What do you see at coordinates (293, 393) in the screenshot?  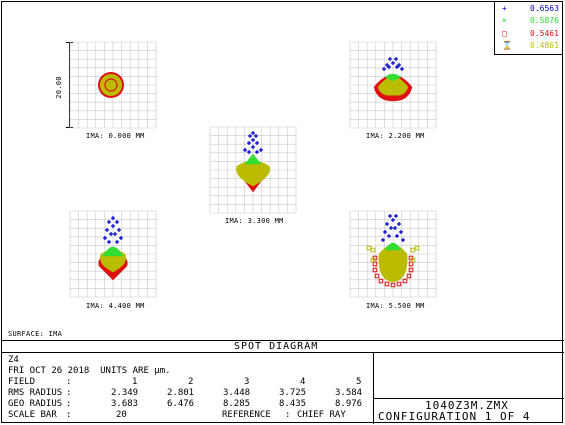 I see `rms-row-value-4: 3.725` at bounding box center [293, 393].